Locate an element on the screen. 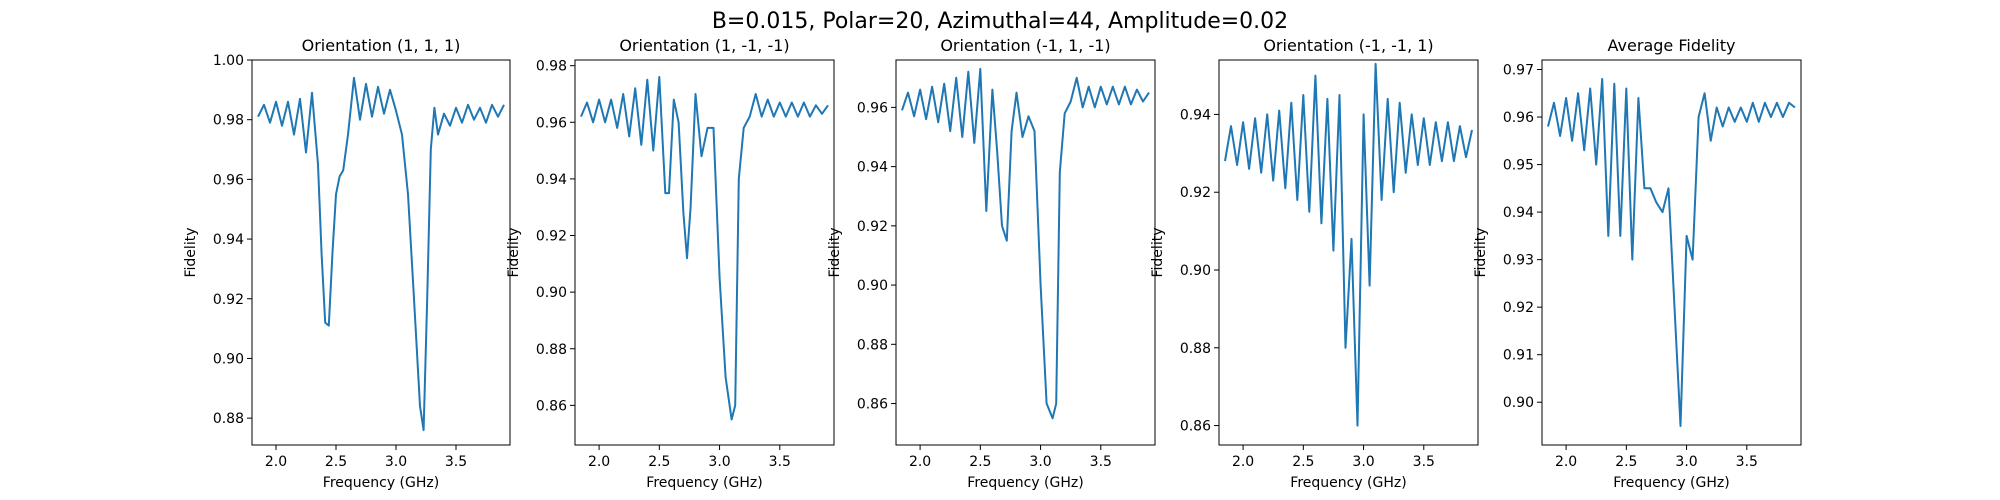 The width and height of the screenshot is (2000, 500). y-tick-label: 0.95 is located at coordinates (1518, 166).